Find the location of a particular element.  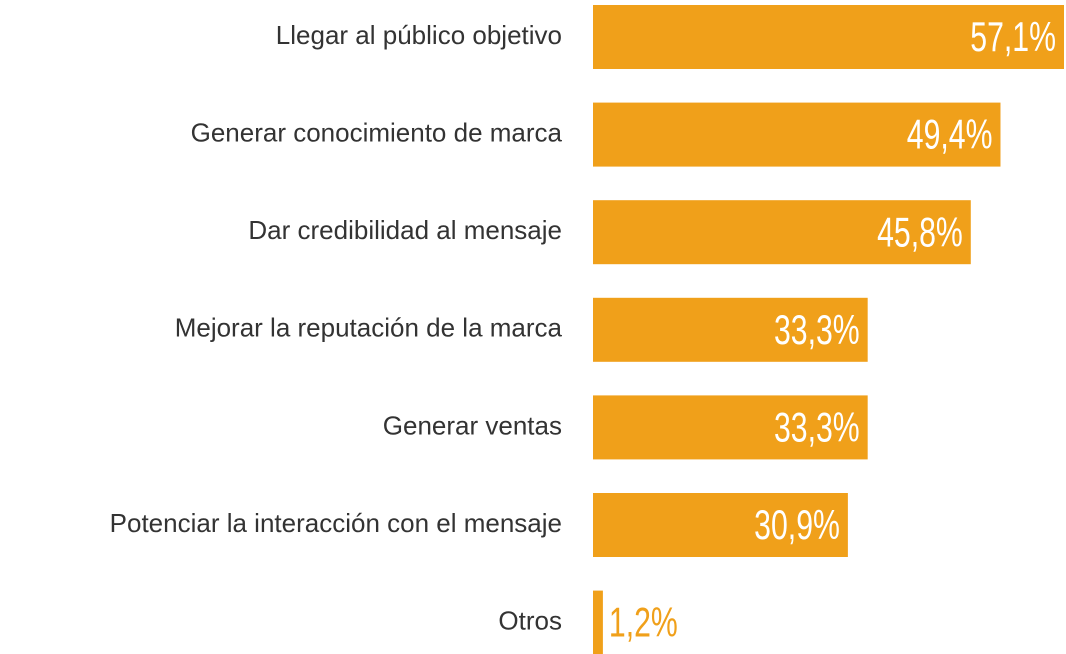

category-label: Otros is located at coordinates (530, 620).